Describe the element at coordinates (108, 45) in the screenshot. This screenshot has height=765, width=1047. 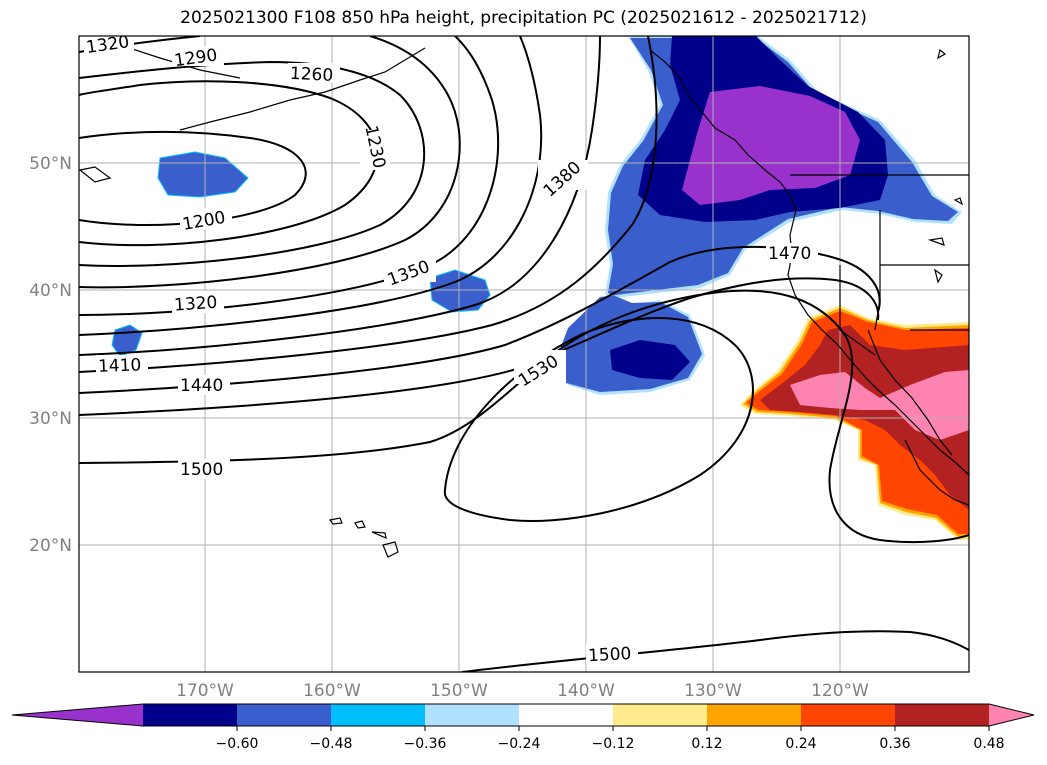
I see `contour-label-1320-top: 1320` at that location.